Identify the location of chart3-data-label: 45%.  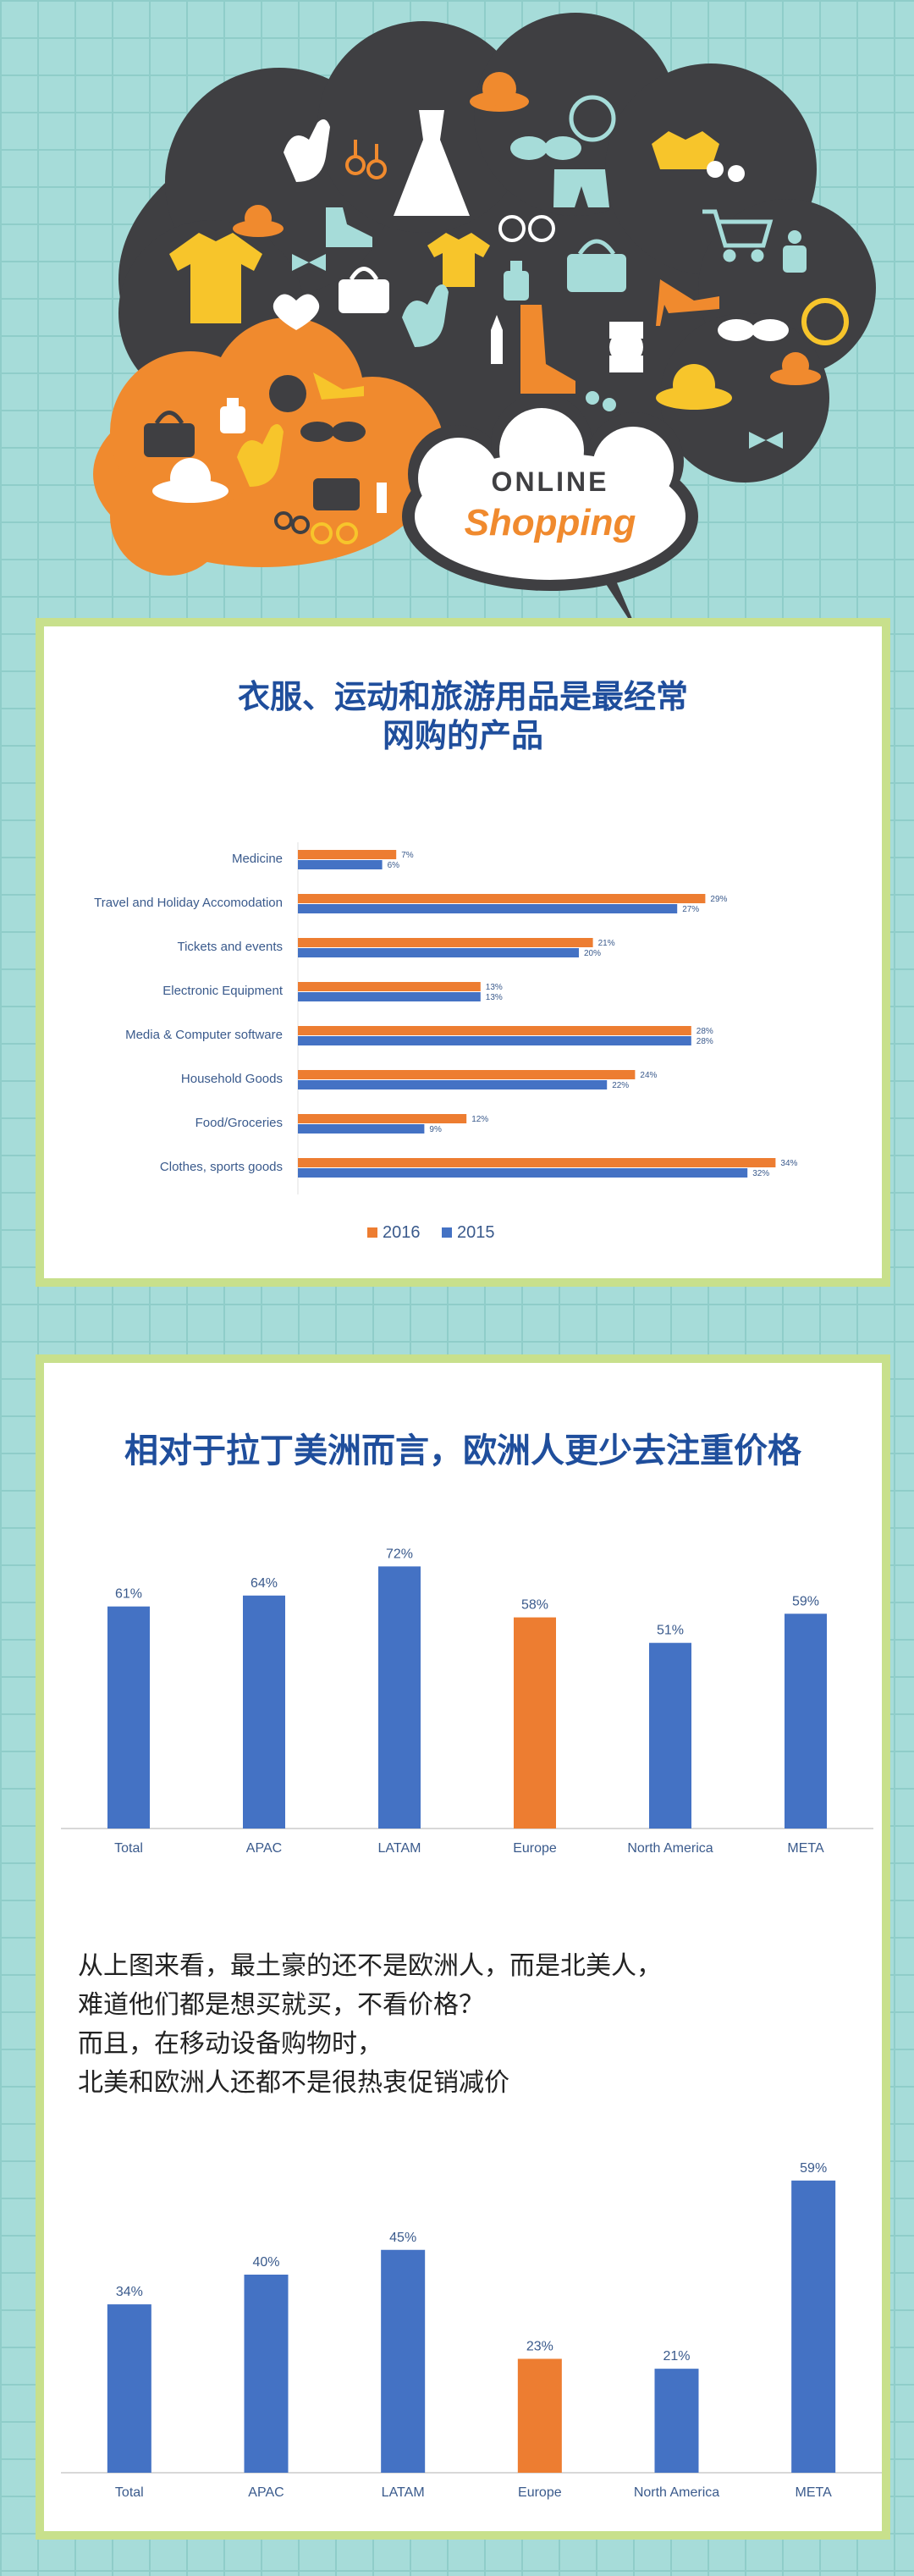
(402, 2238).